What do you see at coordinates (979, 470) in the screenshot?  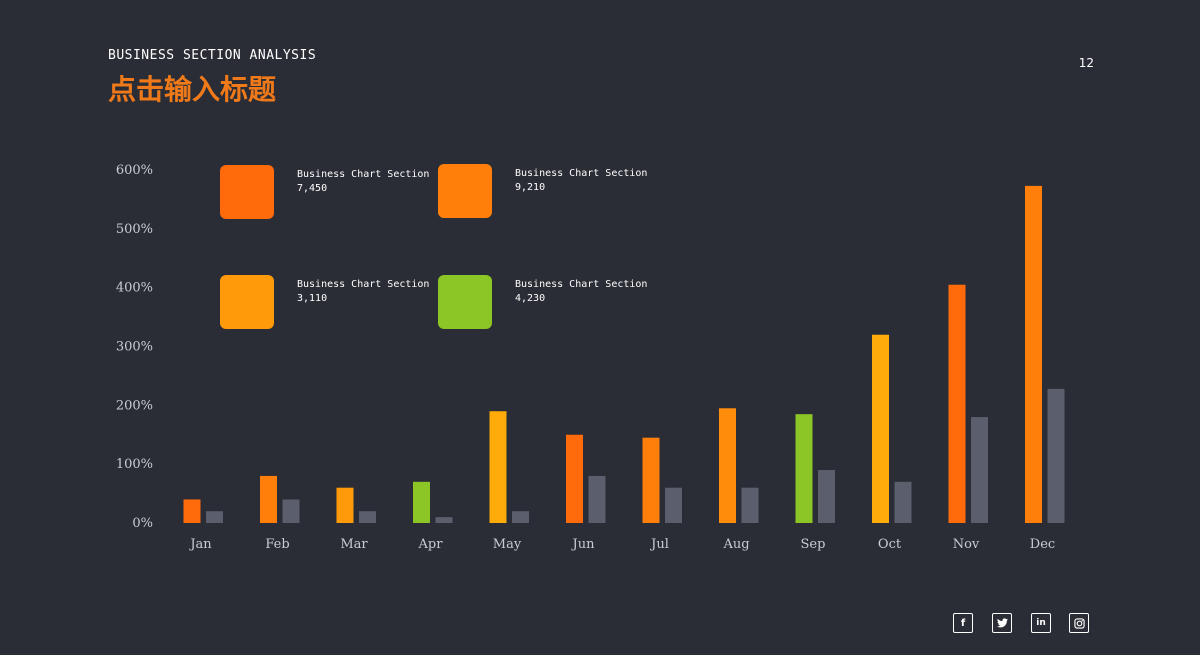 I see `bar-secondary-nov` at bounding box center [979, 470].